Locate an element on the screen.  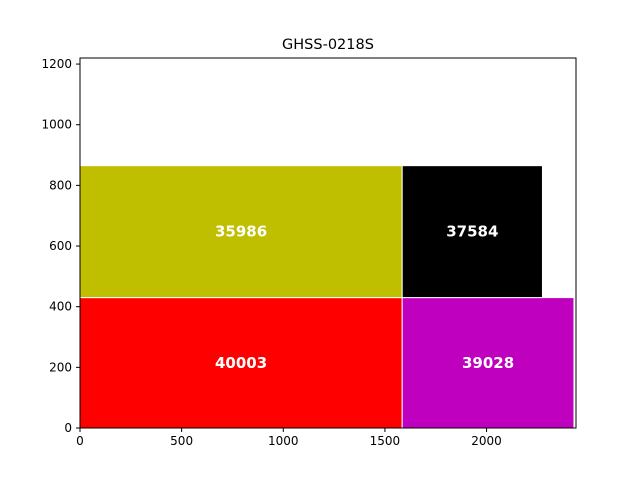
y-tick-label: 1000 is located at coordinates (56, 125).